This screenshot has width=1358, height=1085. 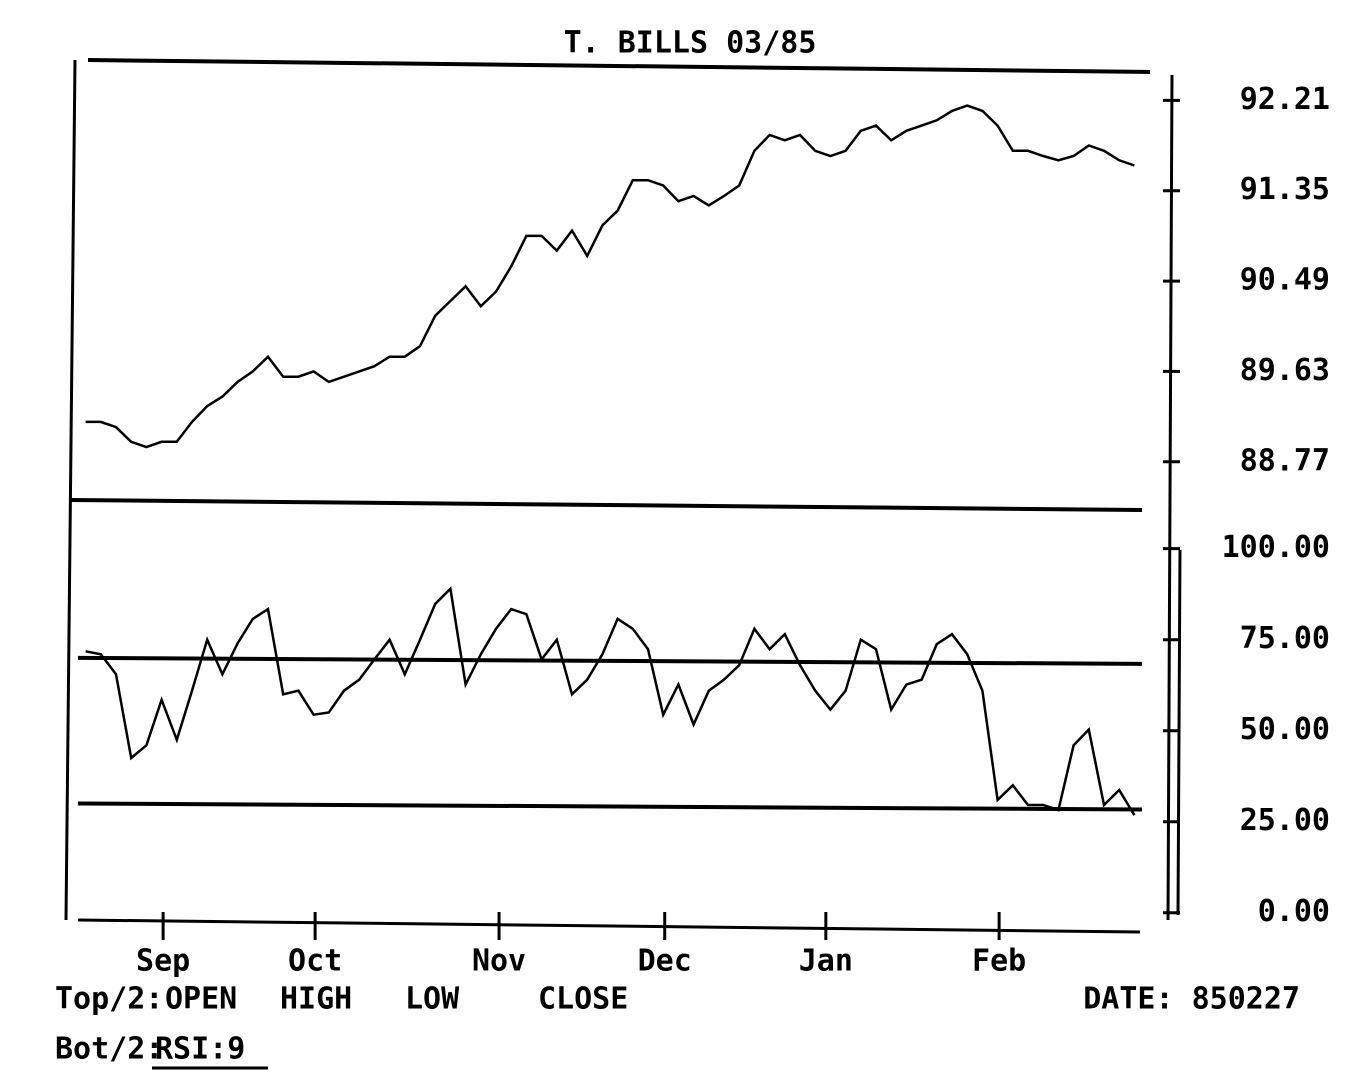 What do you see at coordinates (583, 999) in the screenshot?
I see `footer-field: CLOSE` at bounding box center [583, 999].